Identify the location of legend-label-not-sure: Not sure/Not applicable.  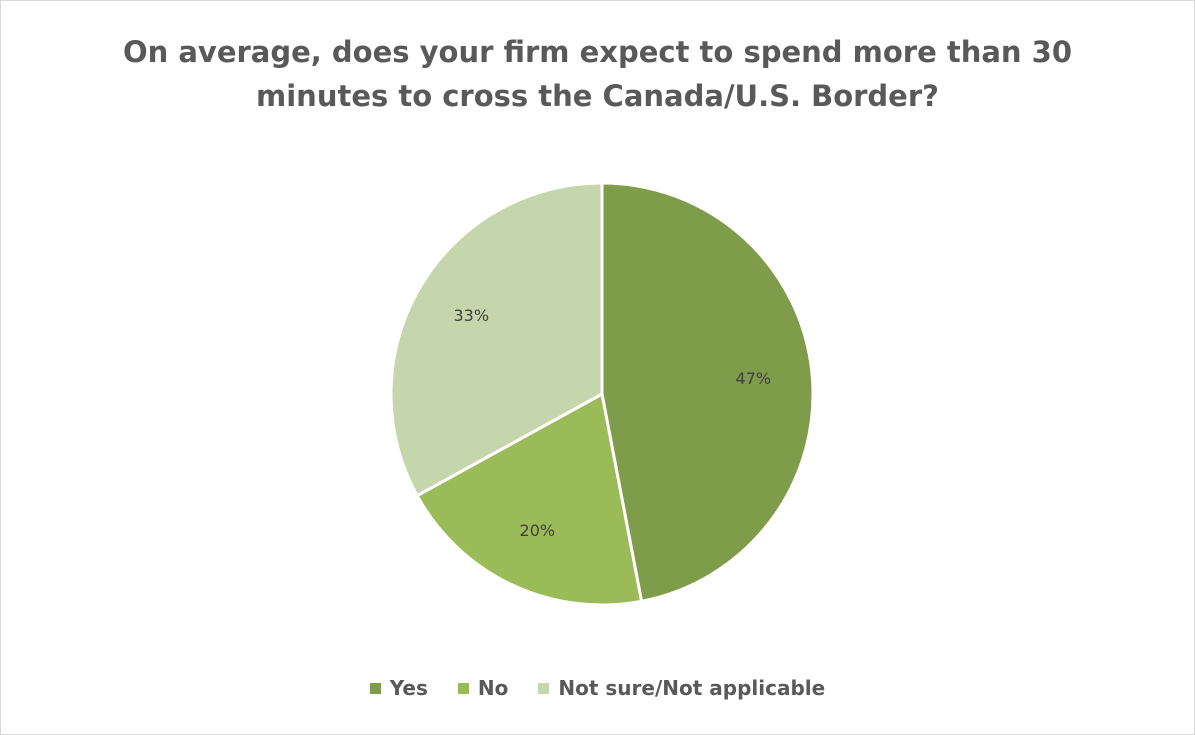
(692, 688).